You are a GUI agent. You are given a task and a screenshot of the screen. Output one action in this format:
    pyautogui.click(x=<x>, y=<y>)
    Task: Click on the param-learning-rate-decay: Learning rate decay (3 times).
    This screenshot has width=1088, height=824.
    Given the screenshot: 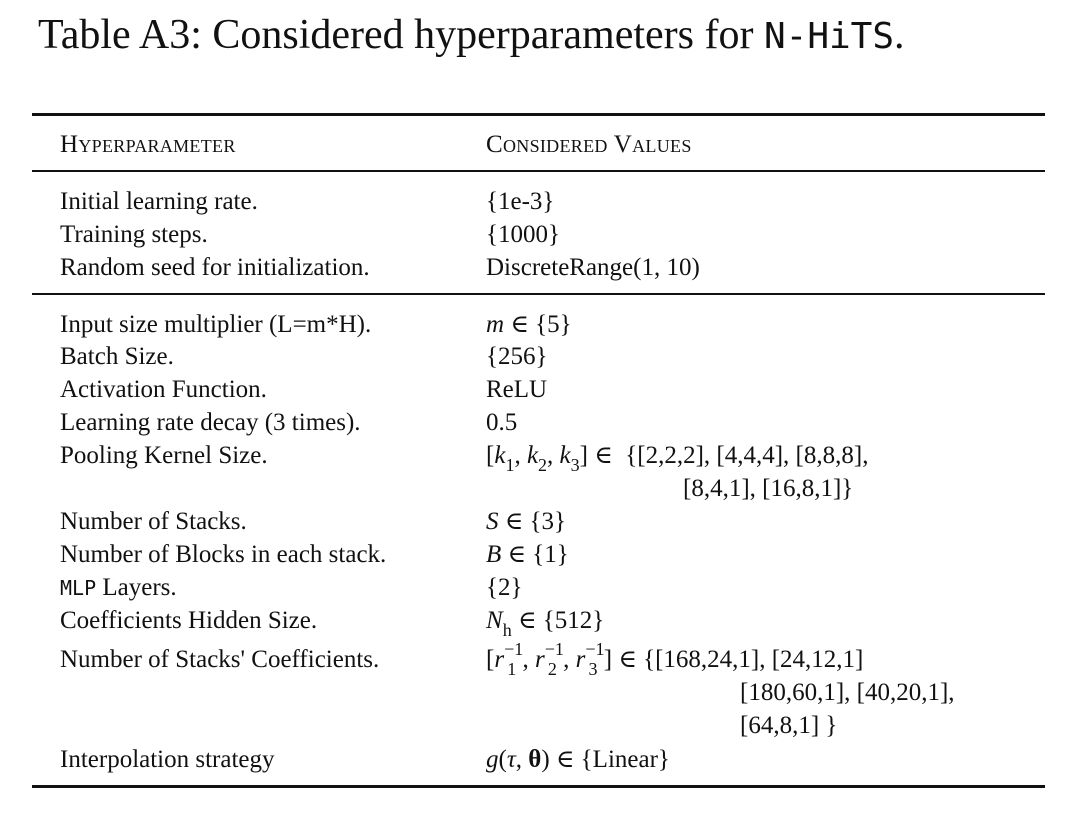 What is the action you would take?
    pyautogui.click(x=210, y=422)
    